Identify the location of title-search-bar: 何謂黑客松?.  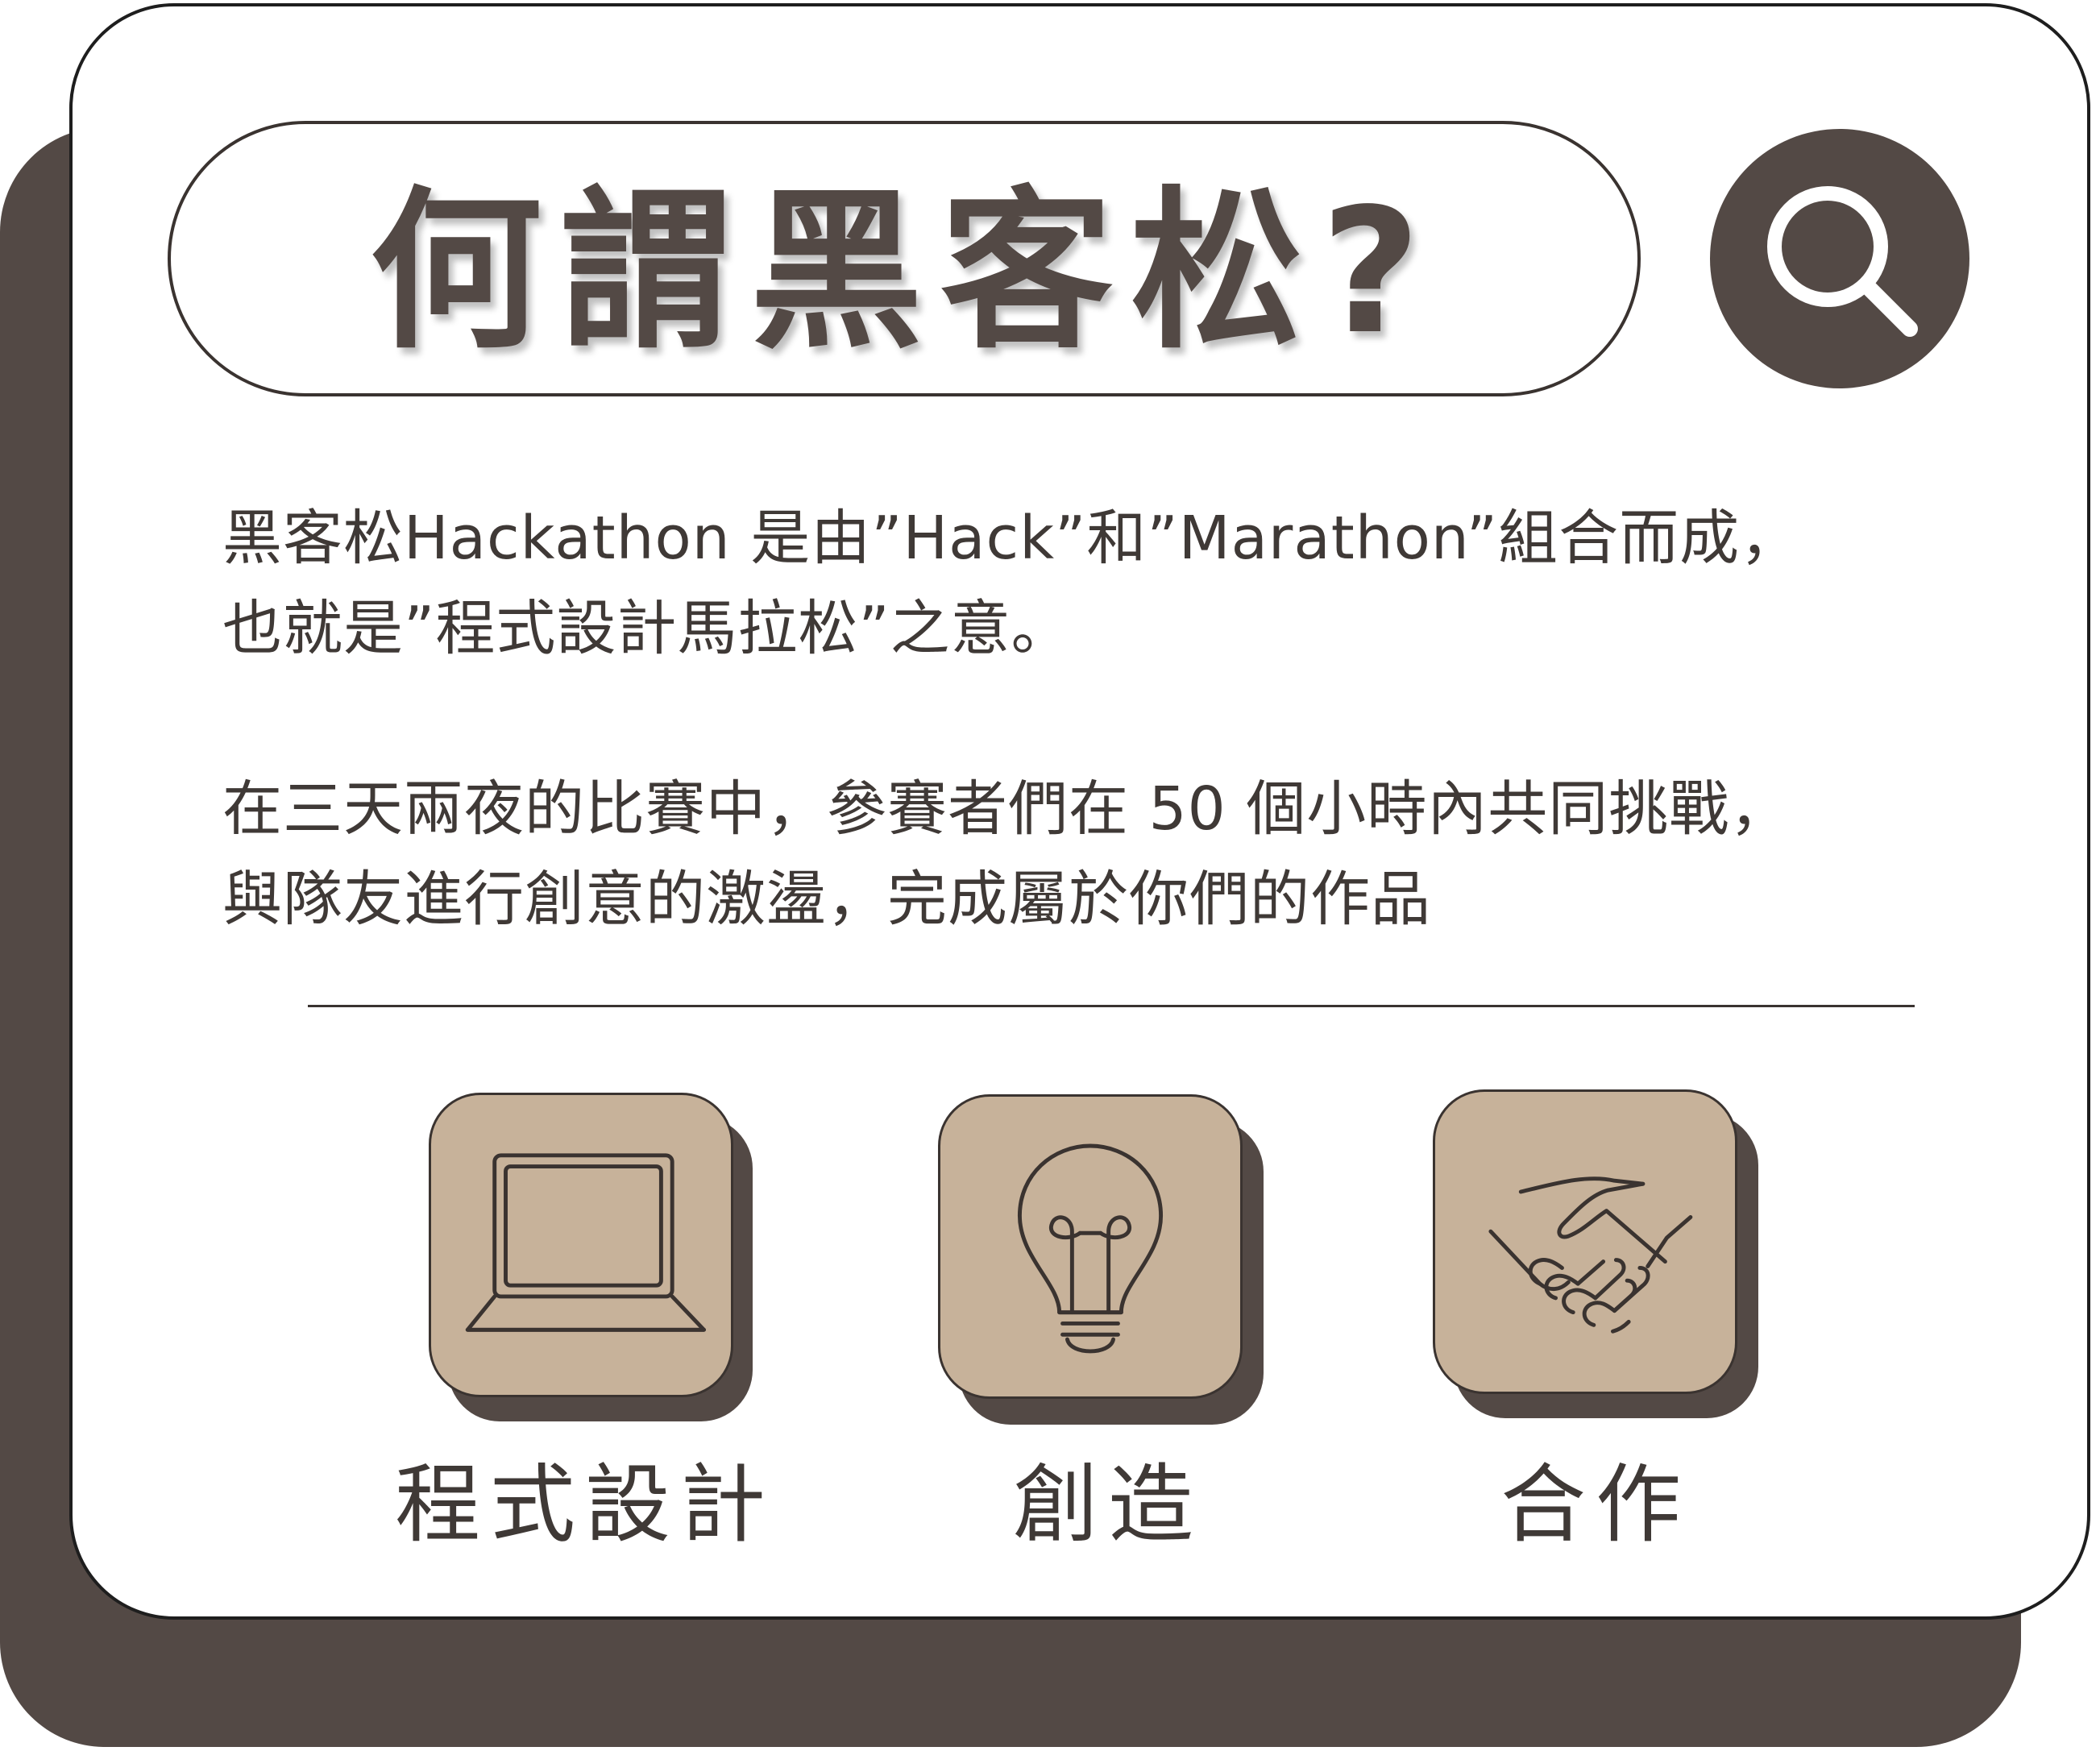
(904, 258).